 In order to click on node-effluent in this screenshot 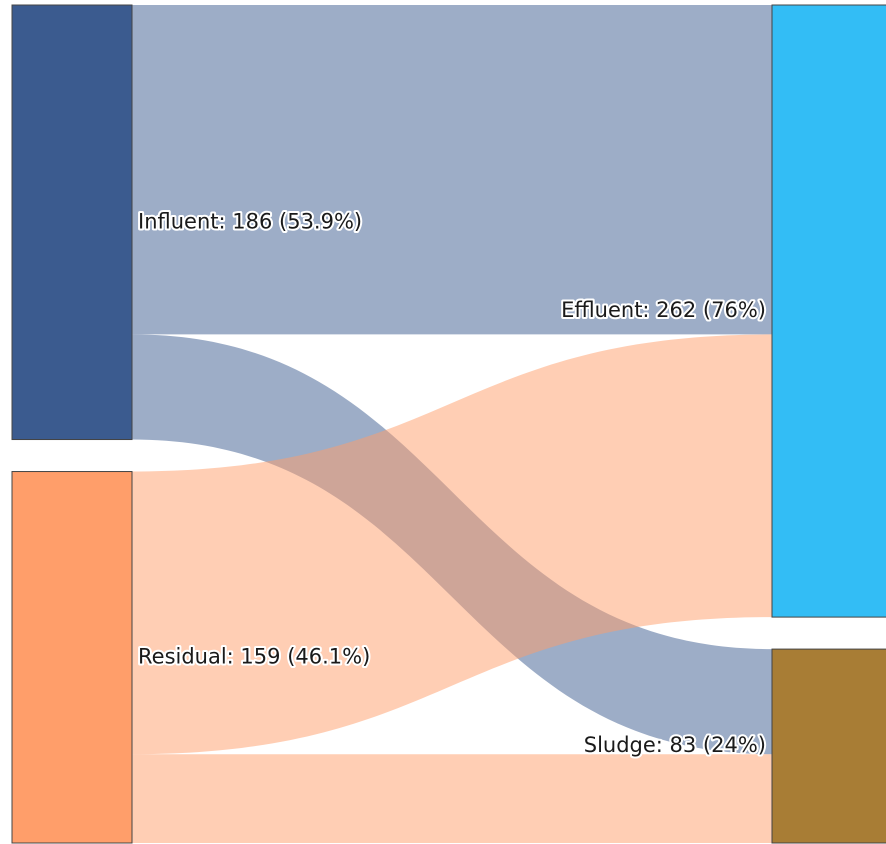, I will do `click(828, 311)`.